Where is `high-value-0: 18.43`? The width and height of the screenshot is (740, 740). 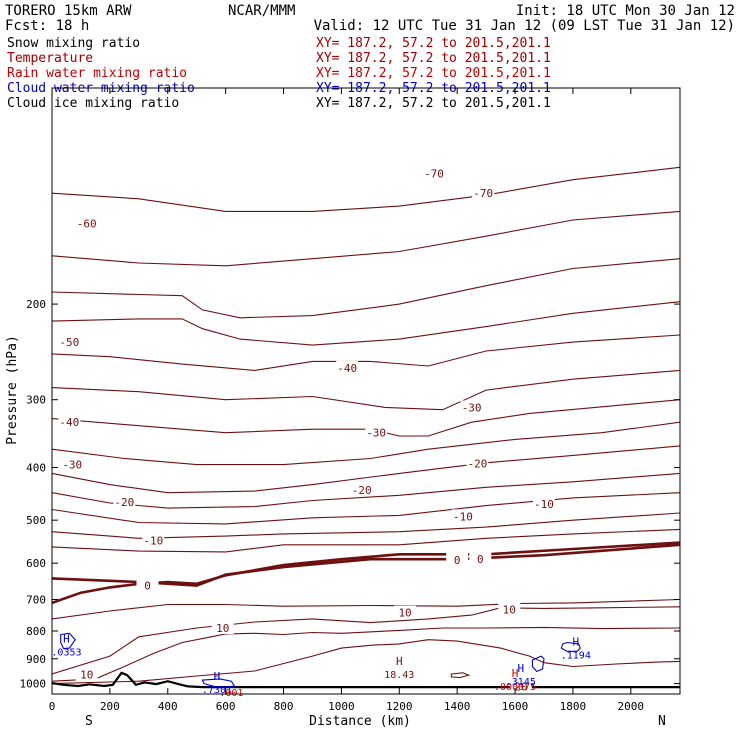
high-value-0: 18.43 is located at coordinates (399, 675).